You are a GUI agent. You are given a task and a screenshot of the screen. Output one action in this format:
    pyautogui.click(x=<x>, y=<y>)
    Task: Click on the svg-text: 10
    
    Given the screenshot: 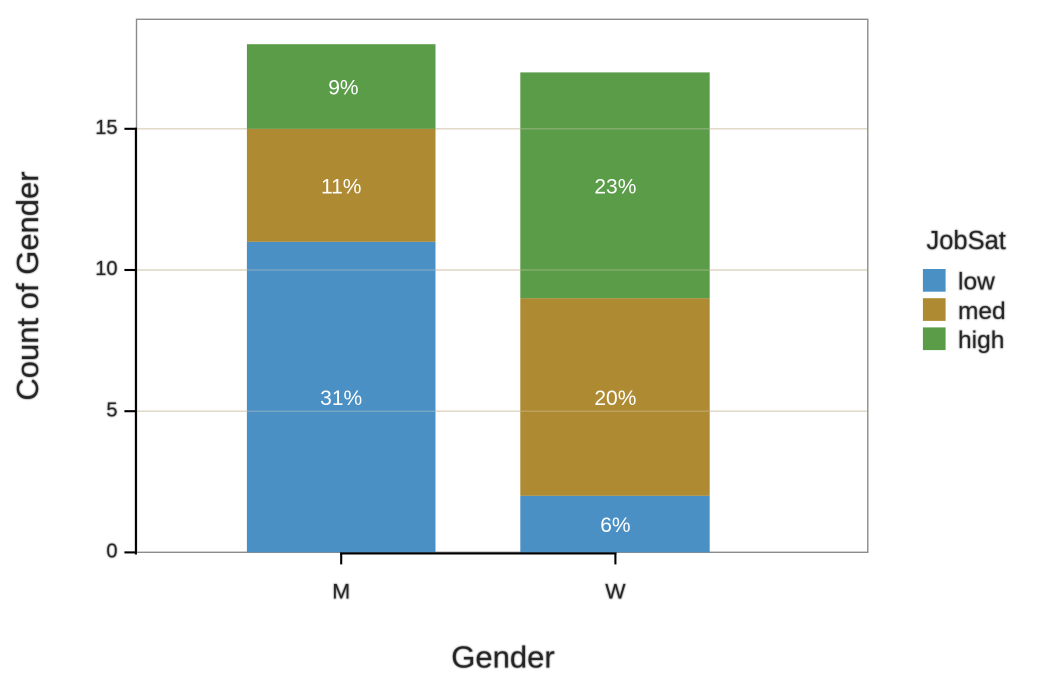 What is the action you would take?
    pyautogui.click(x=106, y=269)
    